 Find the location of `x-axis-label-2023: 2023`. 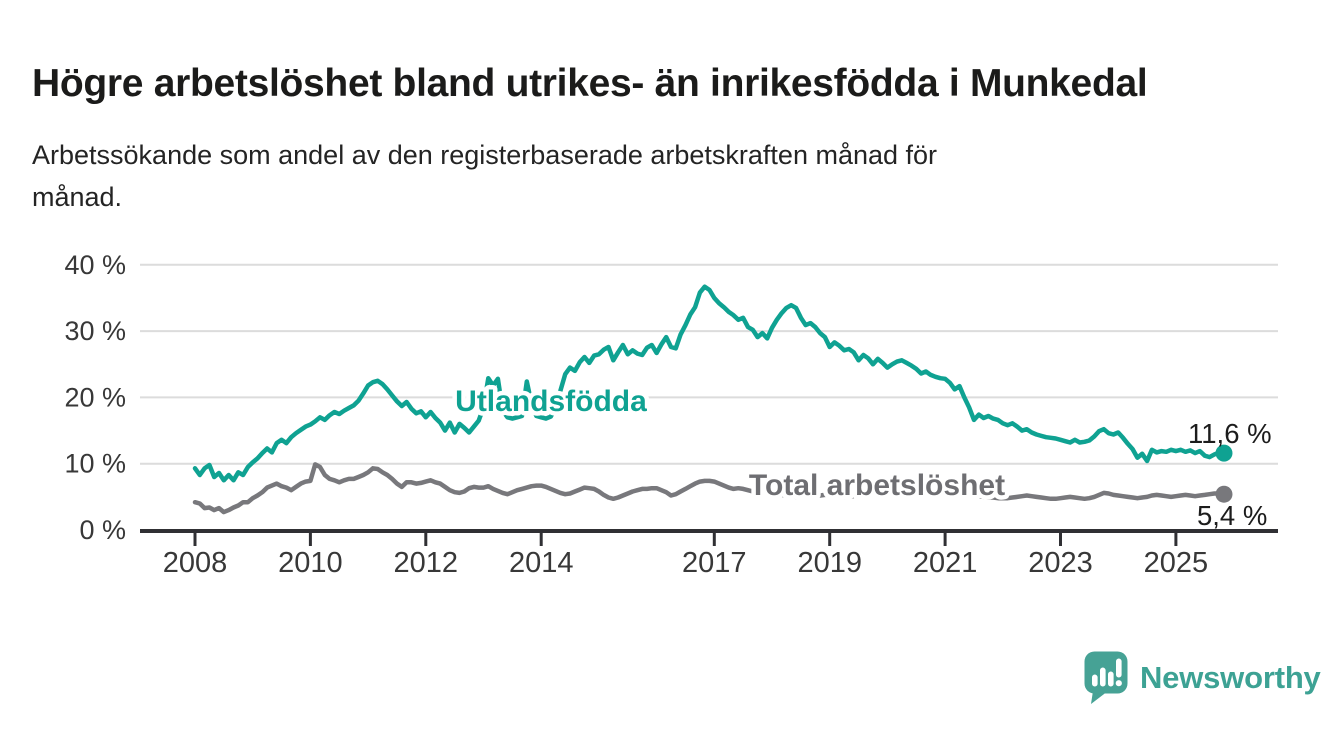

x-axis-label-2023: 2023 is located at coordinates (1060, 563).